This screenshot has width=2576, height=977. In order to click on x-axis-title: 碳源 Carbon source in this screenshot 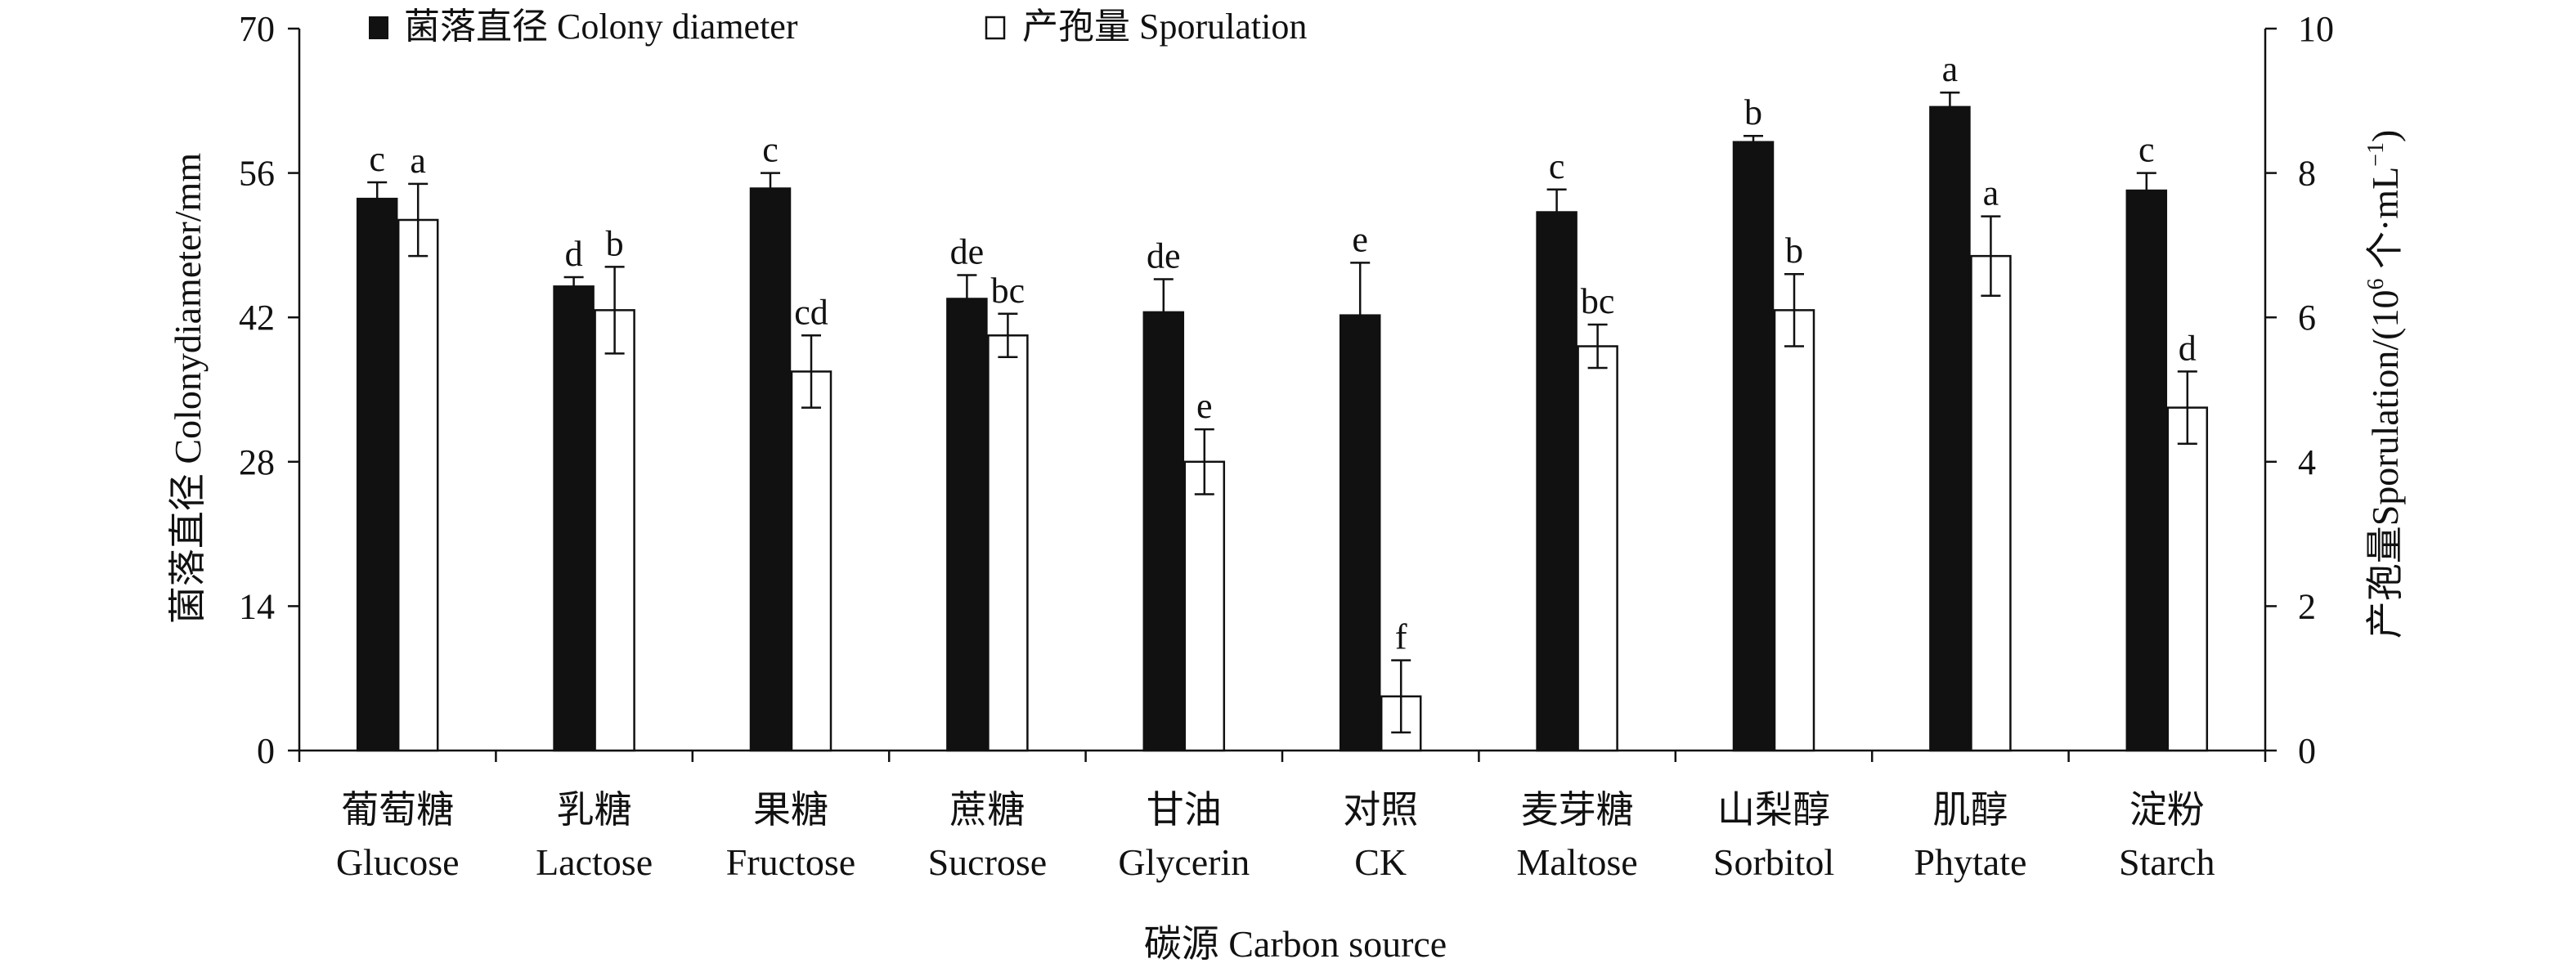, I will do `click(1296, 944)`.